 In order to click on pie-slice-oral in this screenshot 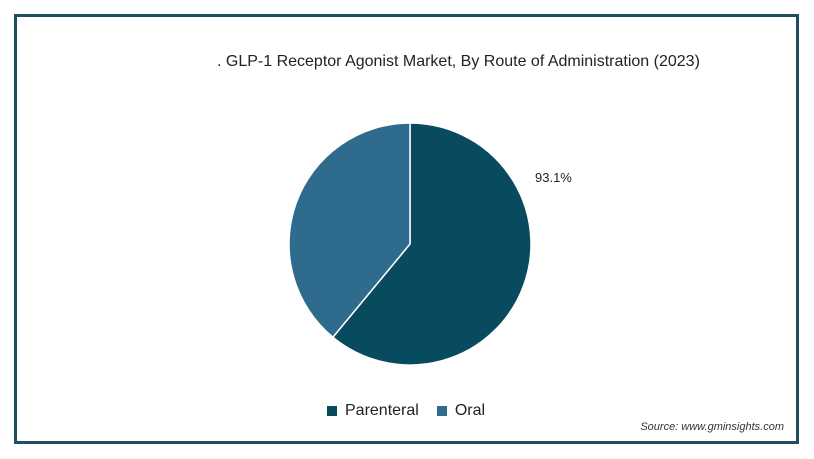, I will do `click(349, 230)`.